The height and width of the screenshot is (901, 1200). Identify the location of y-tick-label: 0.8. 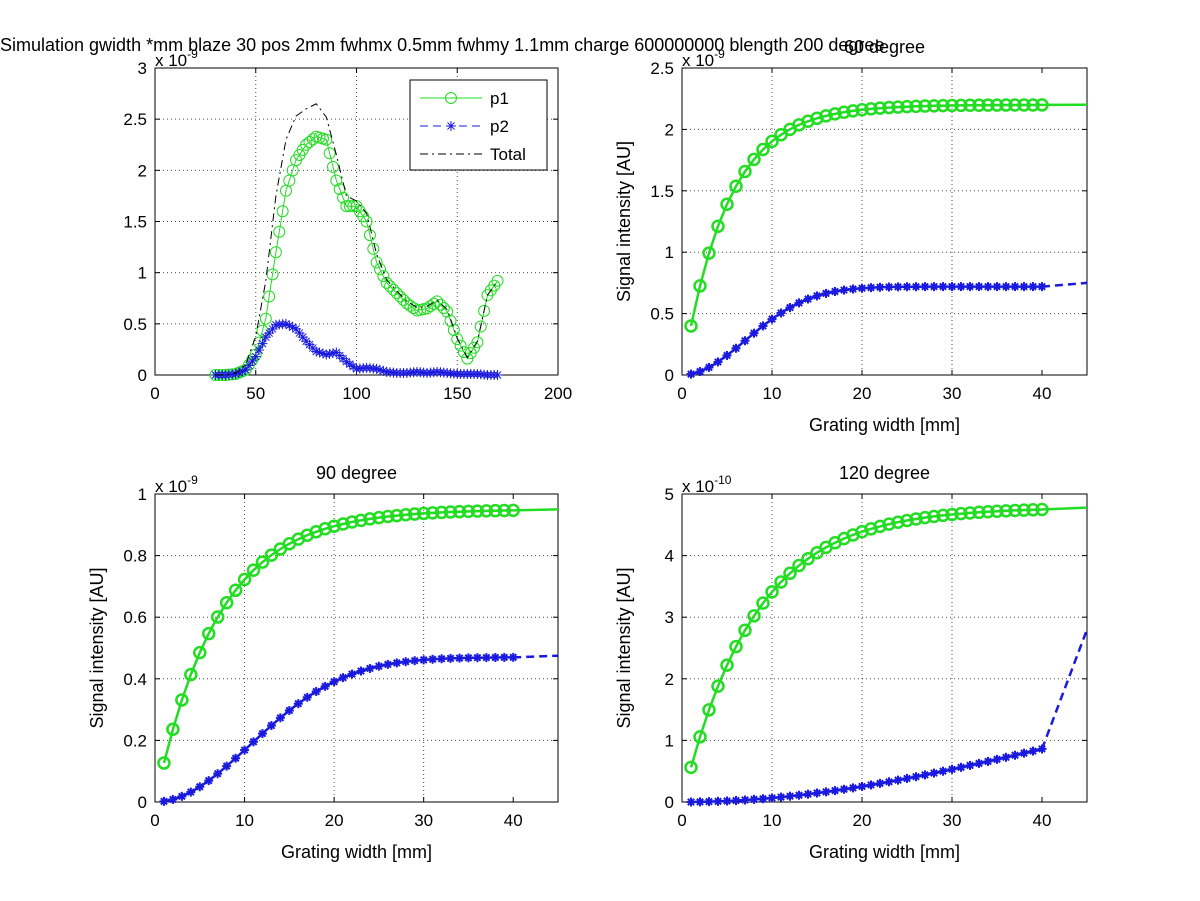
(135, 556).